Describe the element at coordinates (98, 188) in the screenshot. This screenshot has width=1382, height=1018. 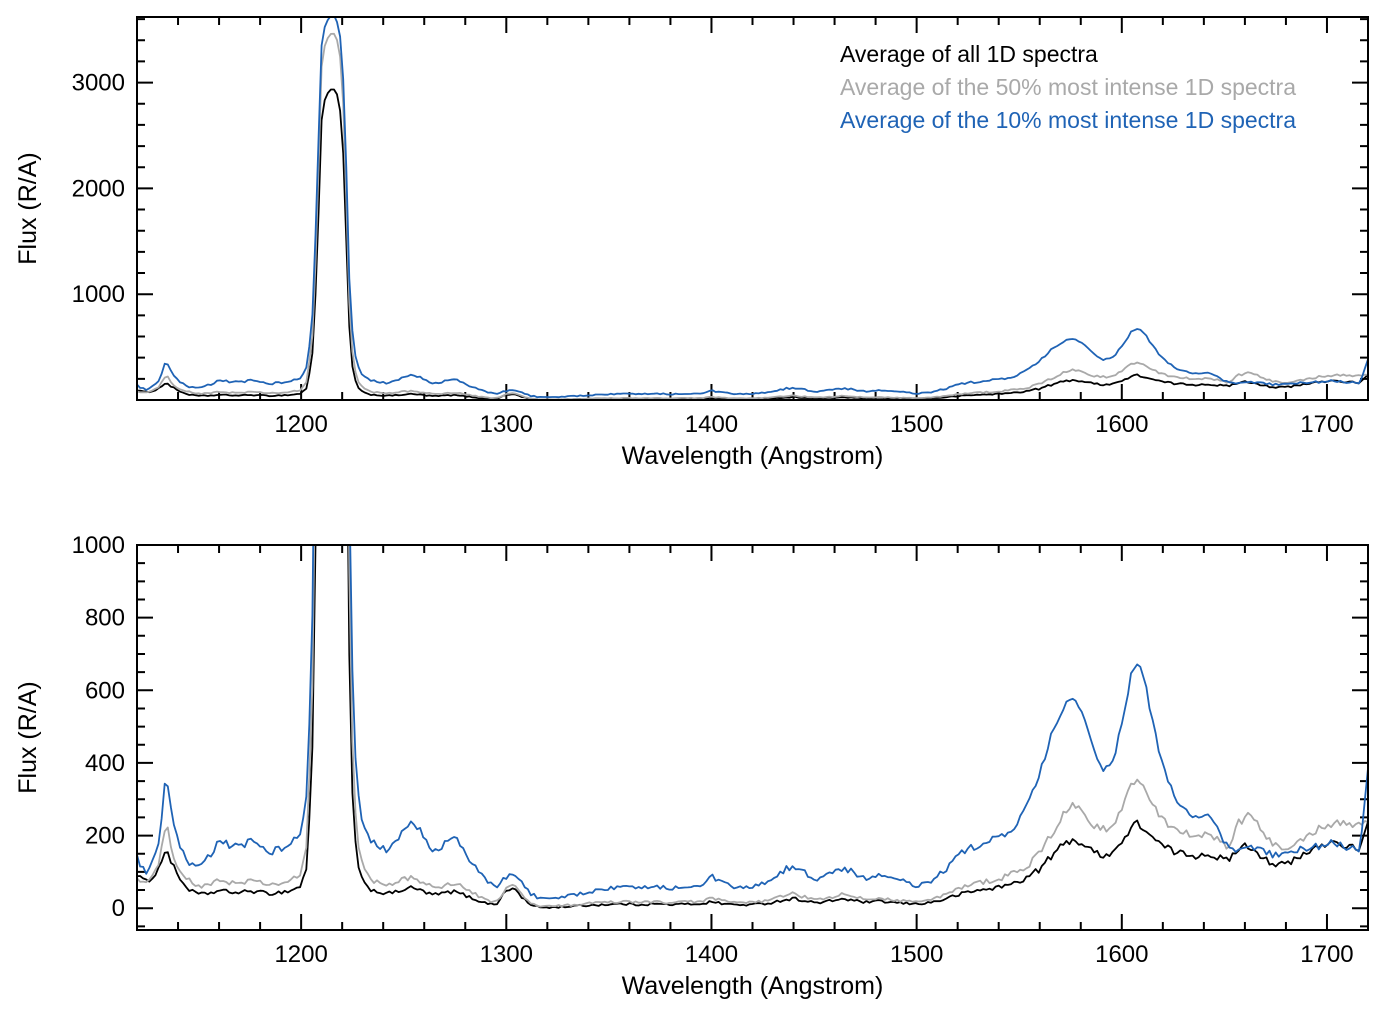
I see `y-tick-label: 2000` at that location.